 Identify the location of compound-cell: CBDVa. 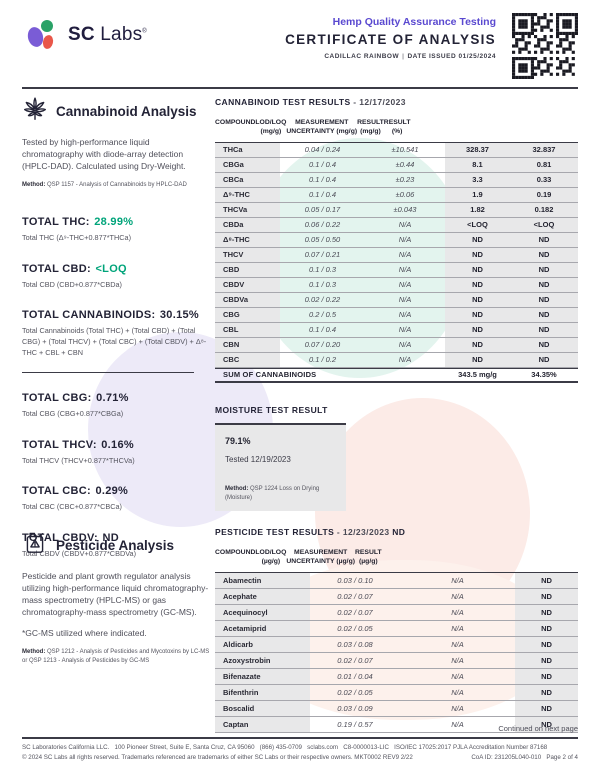
(247, 299).